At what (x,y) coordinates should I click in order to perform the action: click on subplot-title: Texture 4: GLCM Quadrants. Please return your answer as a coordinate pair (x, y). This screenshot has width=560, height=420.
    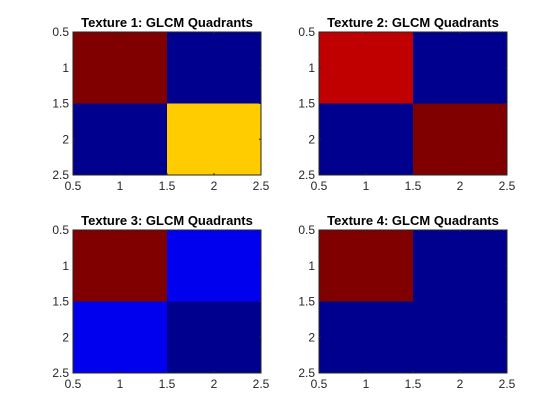
    Looking at the image, I should click on (413, 220).